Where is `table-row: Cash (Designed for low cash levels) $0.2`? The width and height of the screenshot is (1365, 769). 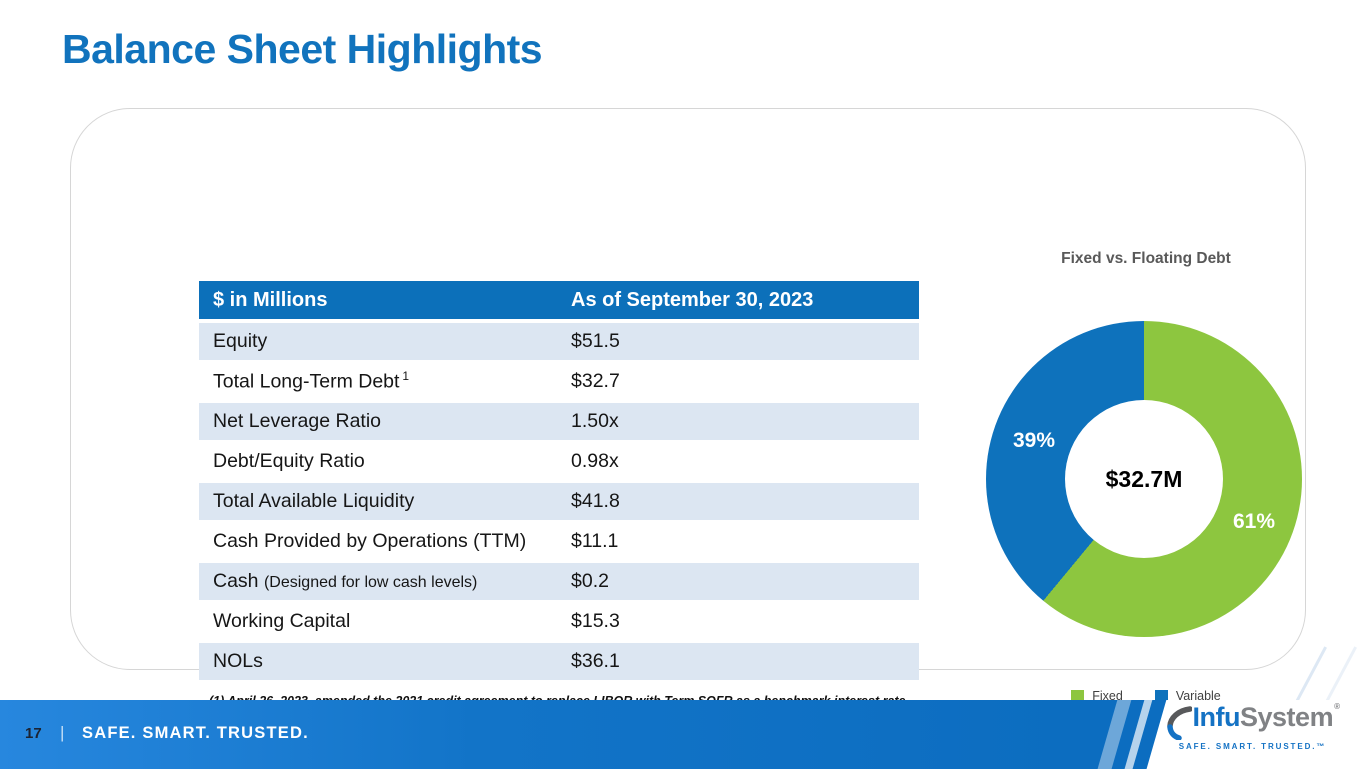 table-row: Cash (Designed for low cash levels) $0.2 is located at coordinates (559, 581).